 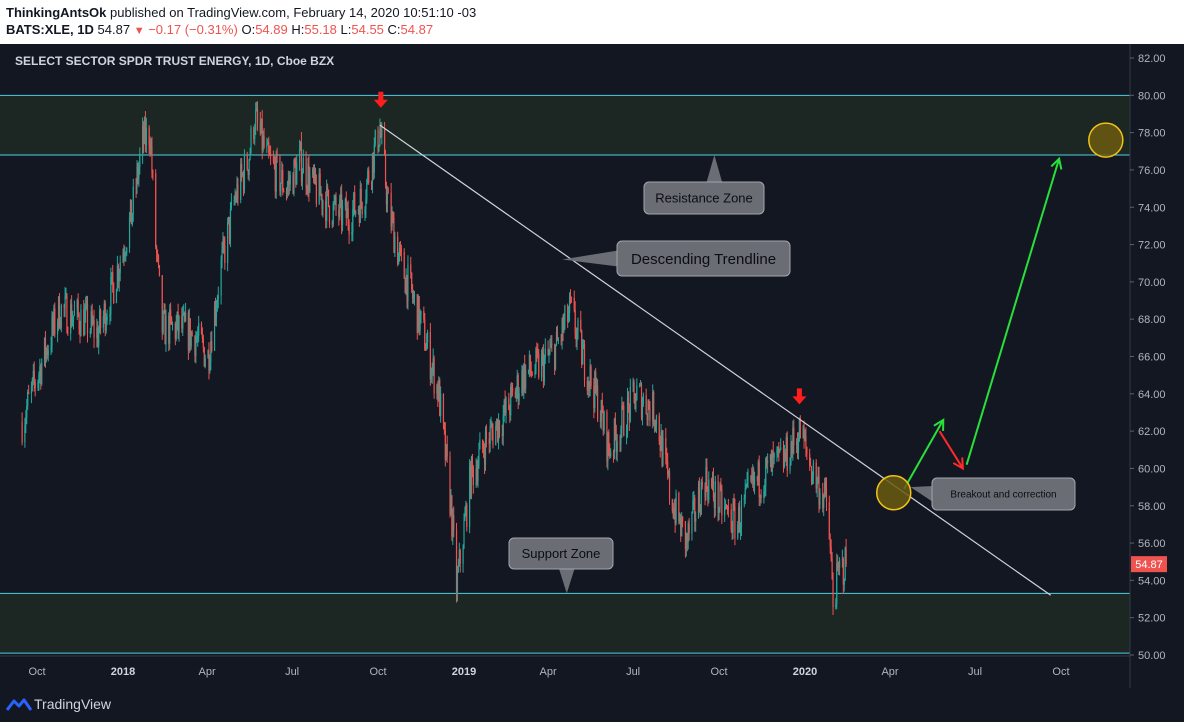 What do you see at coordinates (921, 494) in the screenshot?
I see `callout-pointer` at bounding box center [921, 494].